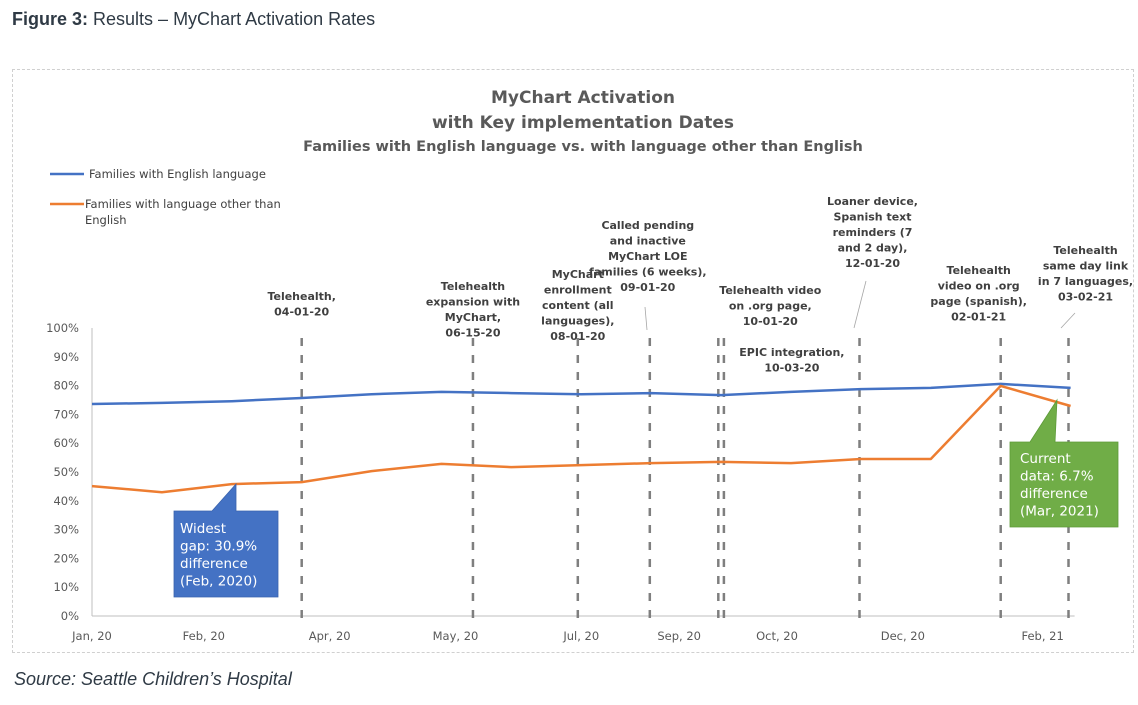 Image resolution: width=1138 pixels, height=705 pixels. I want to click on x-tick-label: Feb, 20, so click(204, 636).